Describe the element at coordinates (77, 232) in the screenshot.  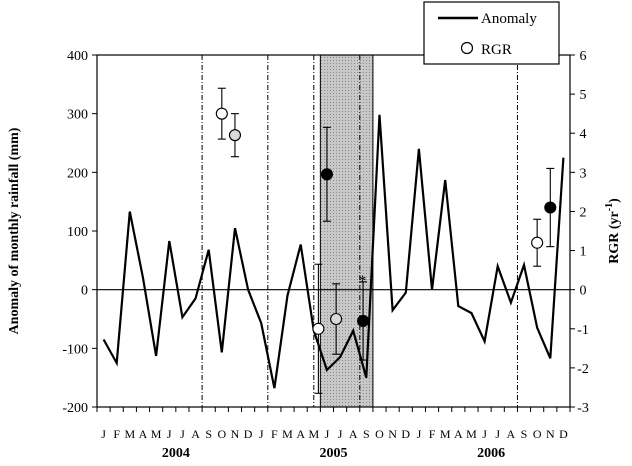
I see `left-axis-tick-label: 100` at that location.